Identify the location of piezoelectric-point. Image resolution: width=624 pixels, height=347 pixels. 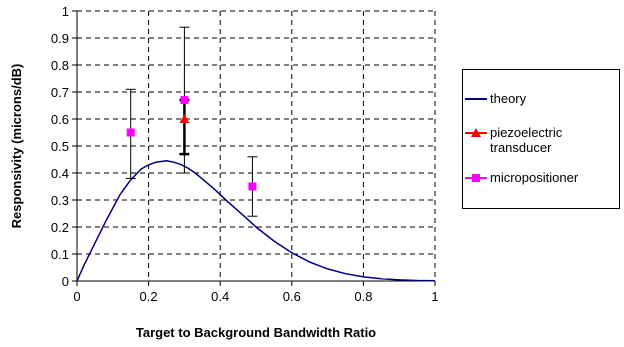
(184, 118).